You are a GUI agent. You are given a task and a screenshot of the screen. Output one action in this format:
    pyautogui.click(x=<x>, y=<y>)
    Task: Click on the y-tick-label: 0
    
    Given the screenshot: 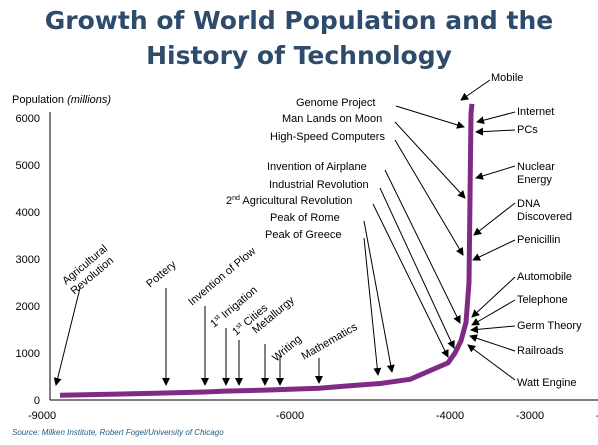 What is the action you would take?
    pyautogui.click(x=37, y=401)
    